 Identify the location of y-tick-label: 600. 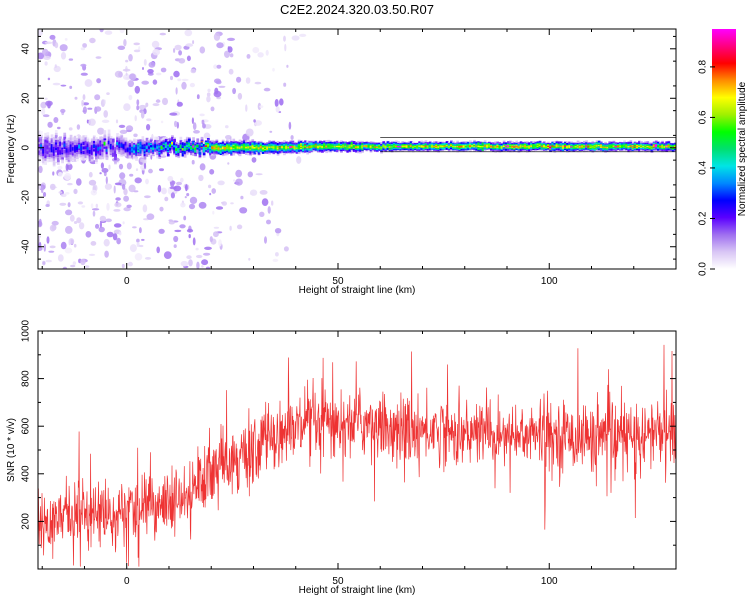
(26, 425).